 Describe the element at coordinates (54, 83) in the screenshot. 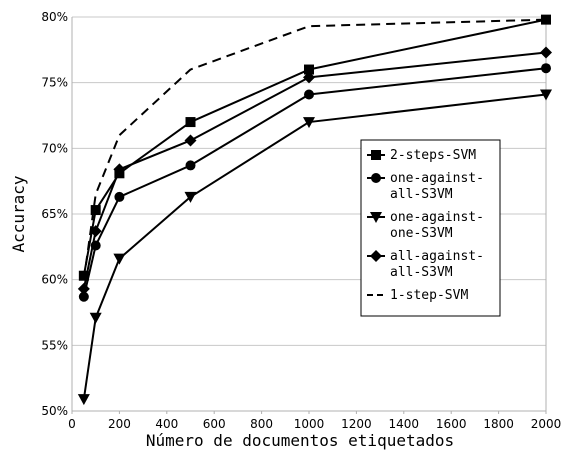

I see `y-tick-label: 75%` at that location.